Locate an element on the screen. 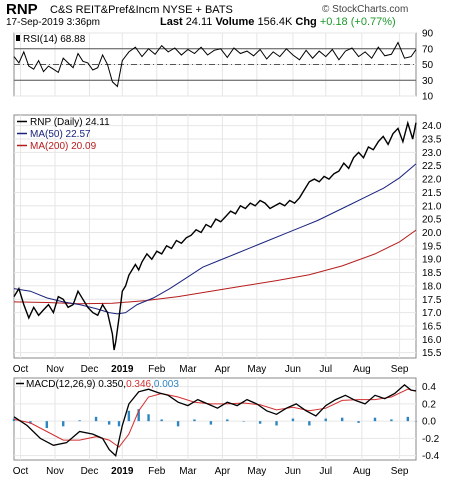 Image resolution: width=460 pixels, height=482 pixels. last-value: 24.11 is located at coordinates (199, 22).